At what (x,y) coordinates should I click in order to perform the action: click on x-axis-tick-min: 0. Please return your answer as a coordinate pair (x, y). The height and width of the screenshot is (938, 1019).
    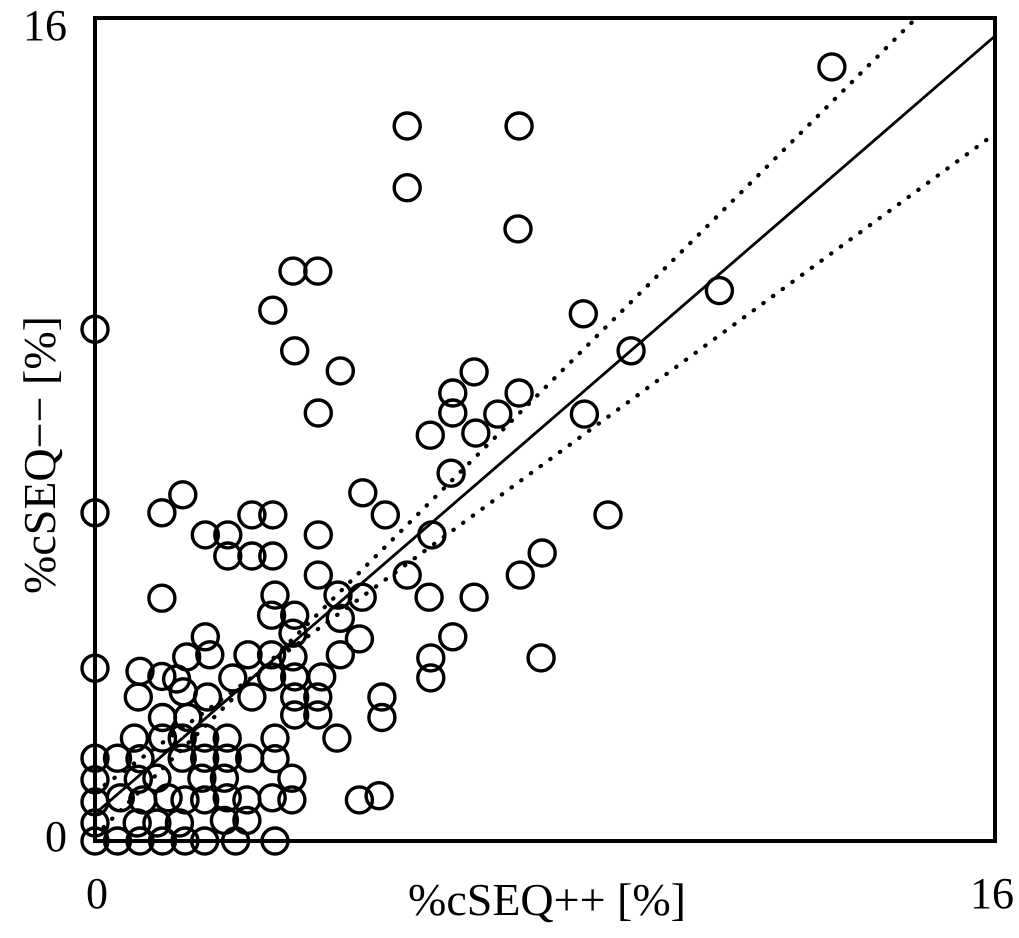
    Looking at the image, I should click on (97, 893).